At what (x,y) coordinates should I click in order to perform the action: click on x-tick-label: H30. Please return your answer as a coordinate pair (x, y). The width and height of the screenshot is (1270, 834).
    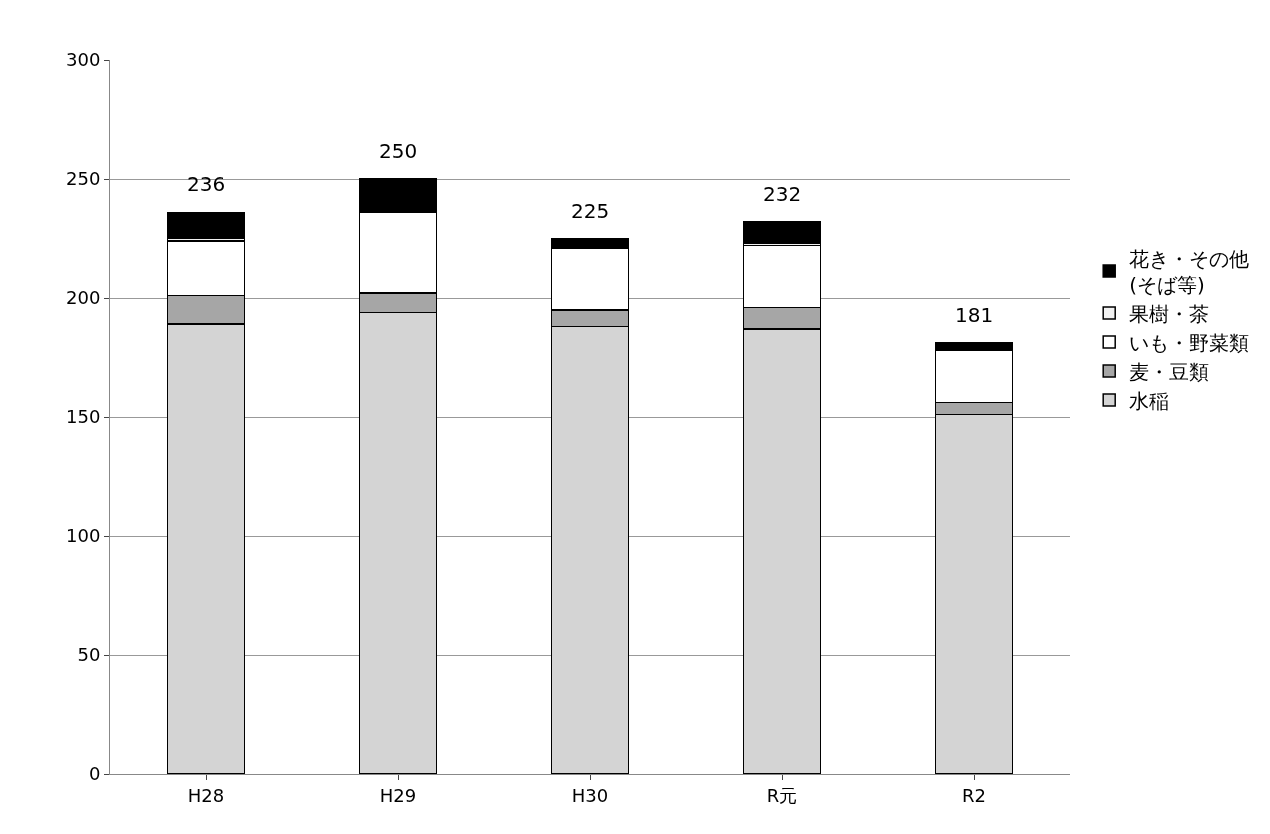
    Looking at the image, I should click on (590, 795).